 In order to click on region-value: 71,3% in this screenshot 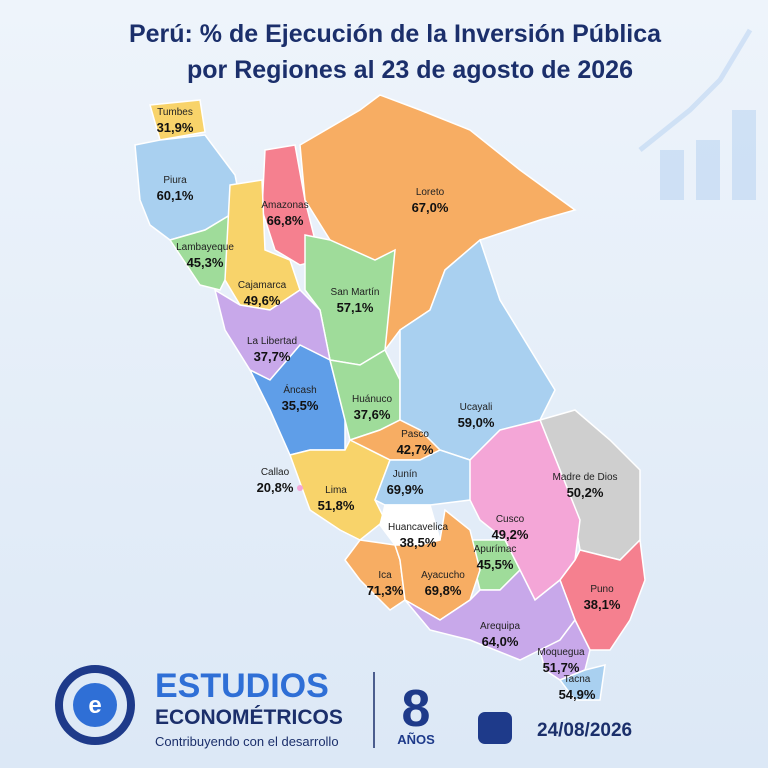, I will do `click(385, 590)`.